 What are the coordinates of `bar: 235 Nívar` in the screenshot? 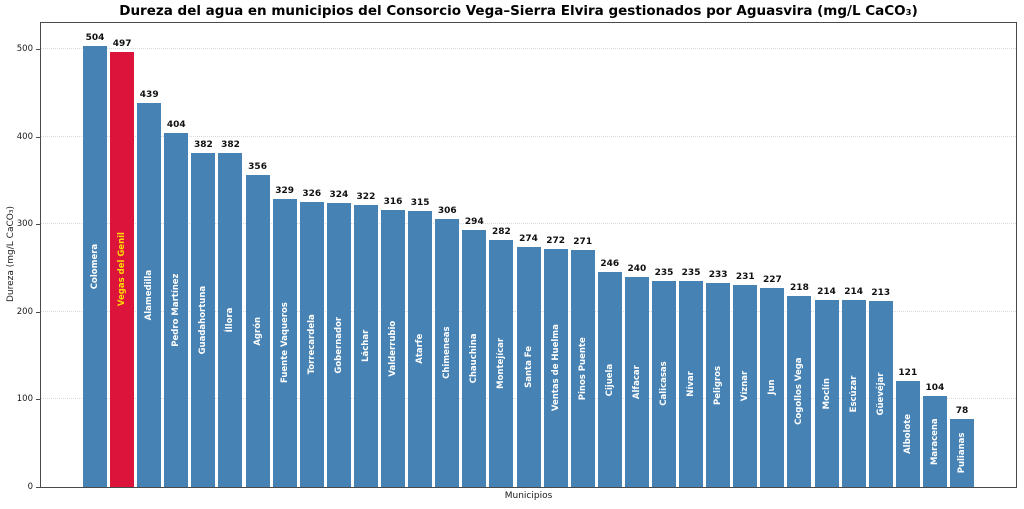 It's located at (691, 377).